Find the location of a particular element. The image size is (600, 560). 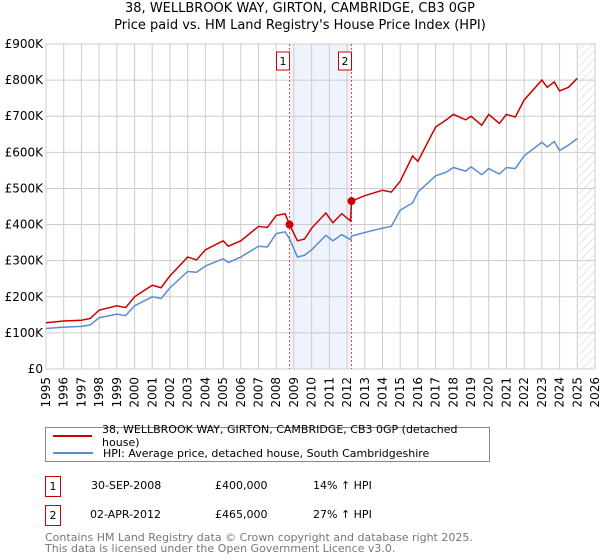

x-tick-label: 2022 is located at coordinates (524, 392).